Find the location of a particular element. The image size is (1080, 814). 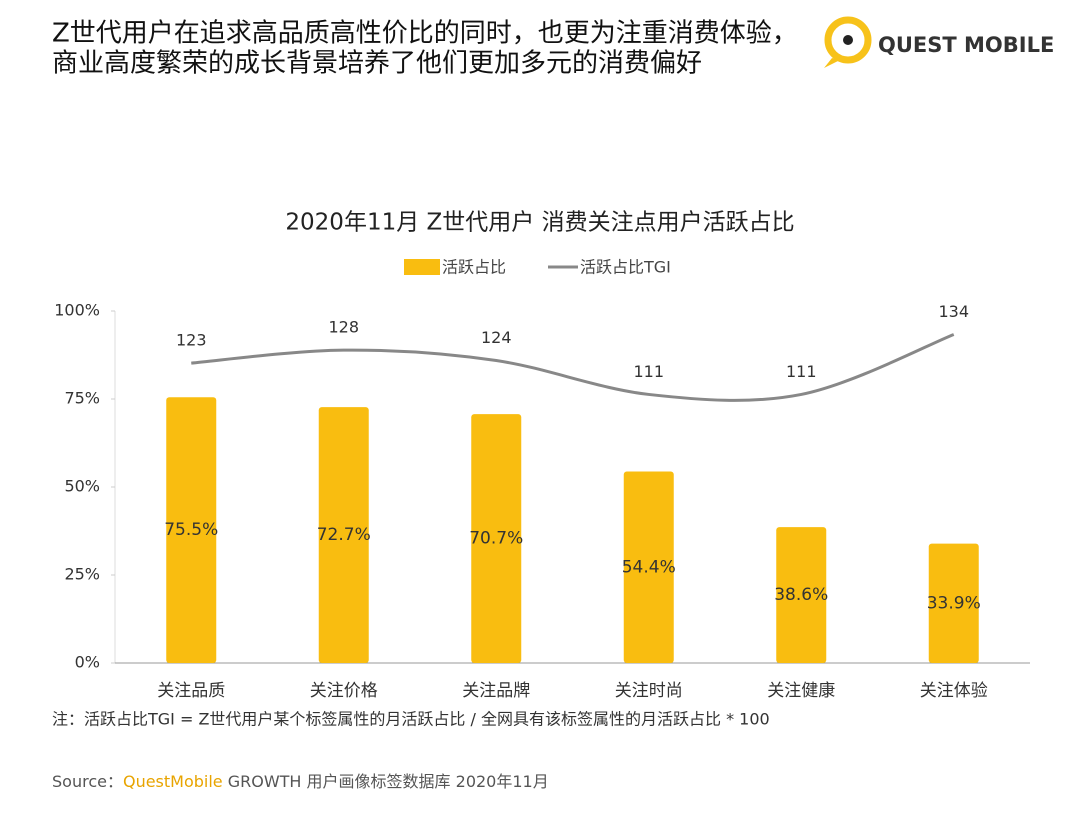

x-tick-label: 关注品牌 is located at coordinates (496, 691).